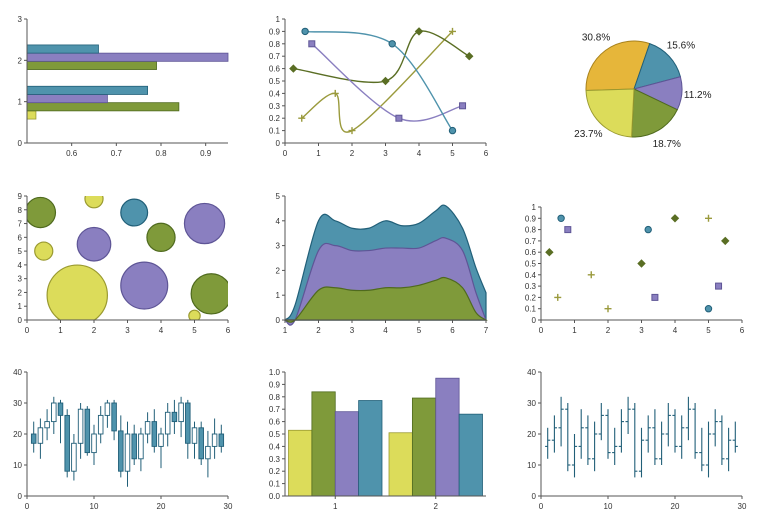 The width and height of the screenshot is (760, 528). I want to click on pie-label: 15.6%, so click(681, 45).